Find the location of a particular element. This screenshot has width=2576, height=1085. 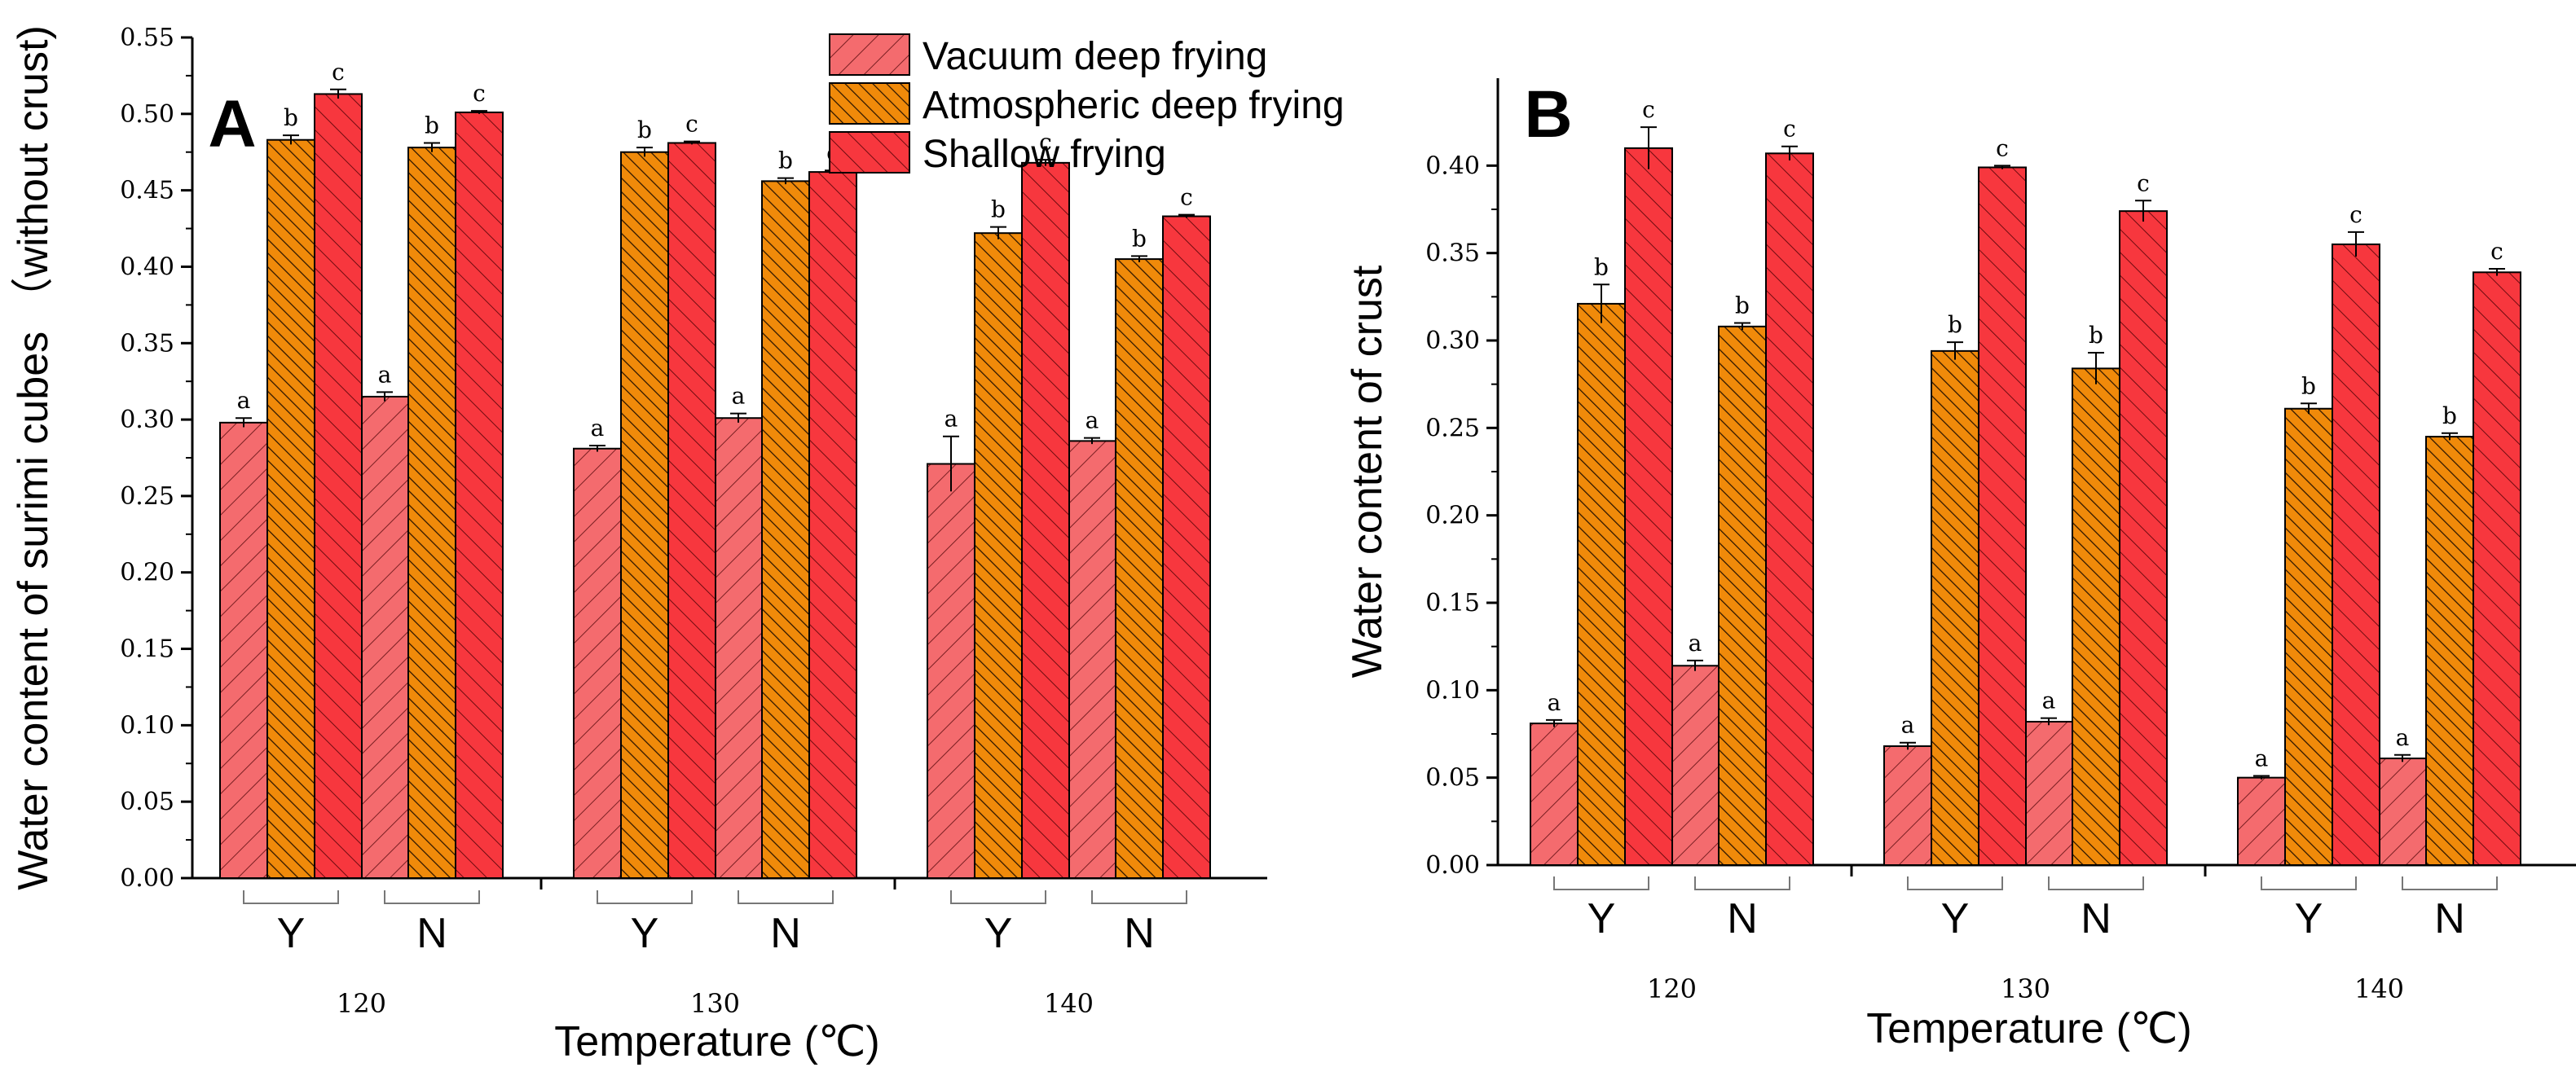

panel-b-group-label: 140 is located at coordinates (2379, 989).